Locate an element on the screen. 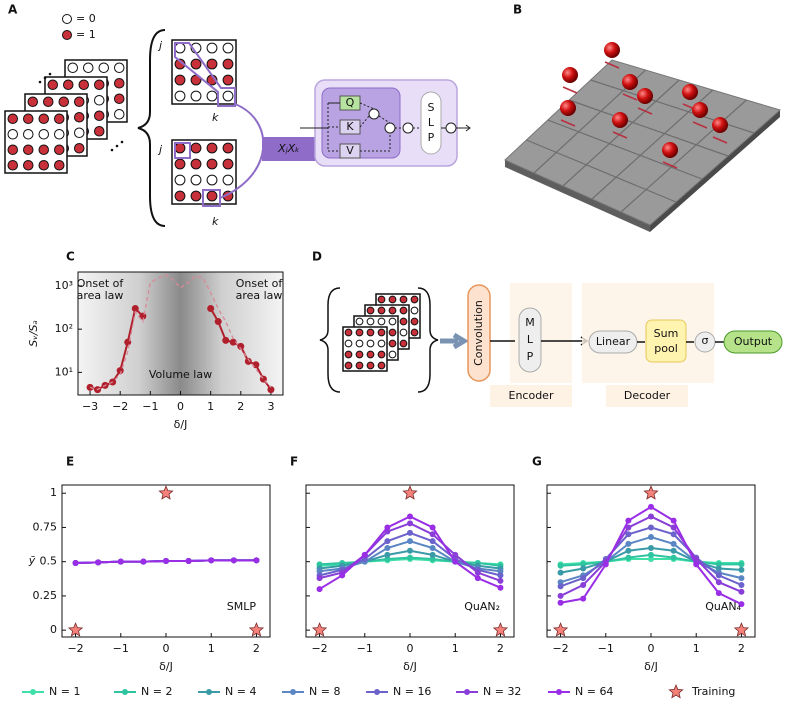 This screenshot has width=787, height=705. legend-star is located at coordinates (676, 691).